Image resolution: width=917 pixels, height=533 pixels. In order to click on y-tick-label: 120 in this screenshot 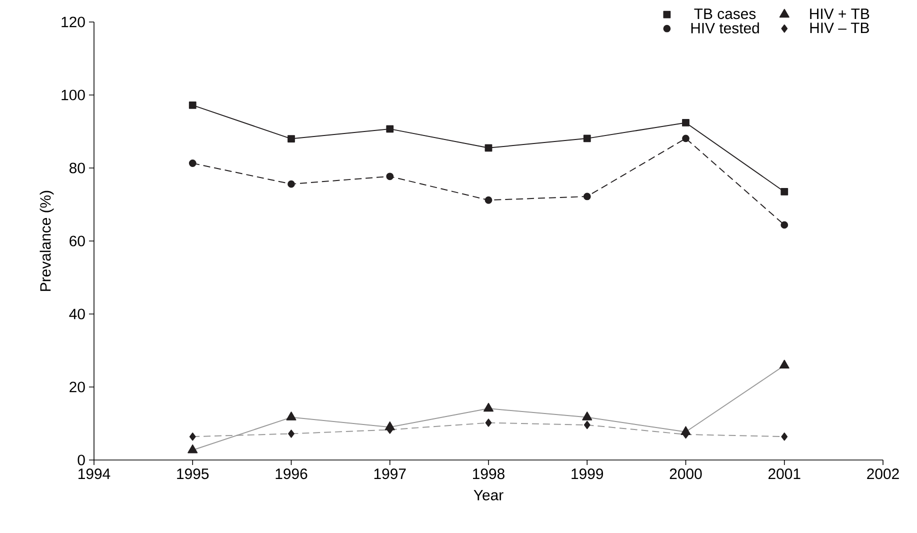, I will do `click(73, 22)`.